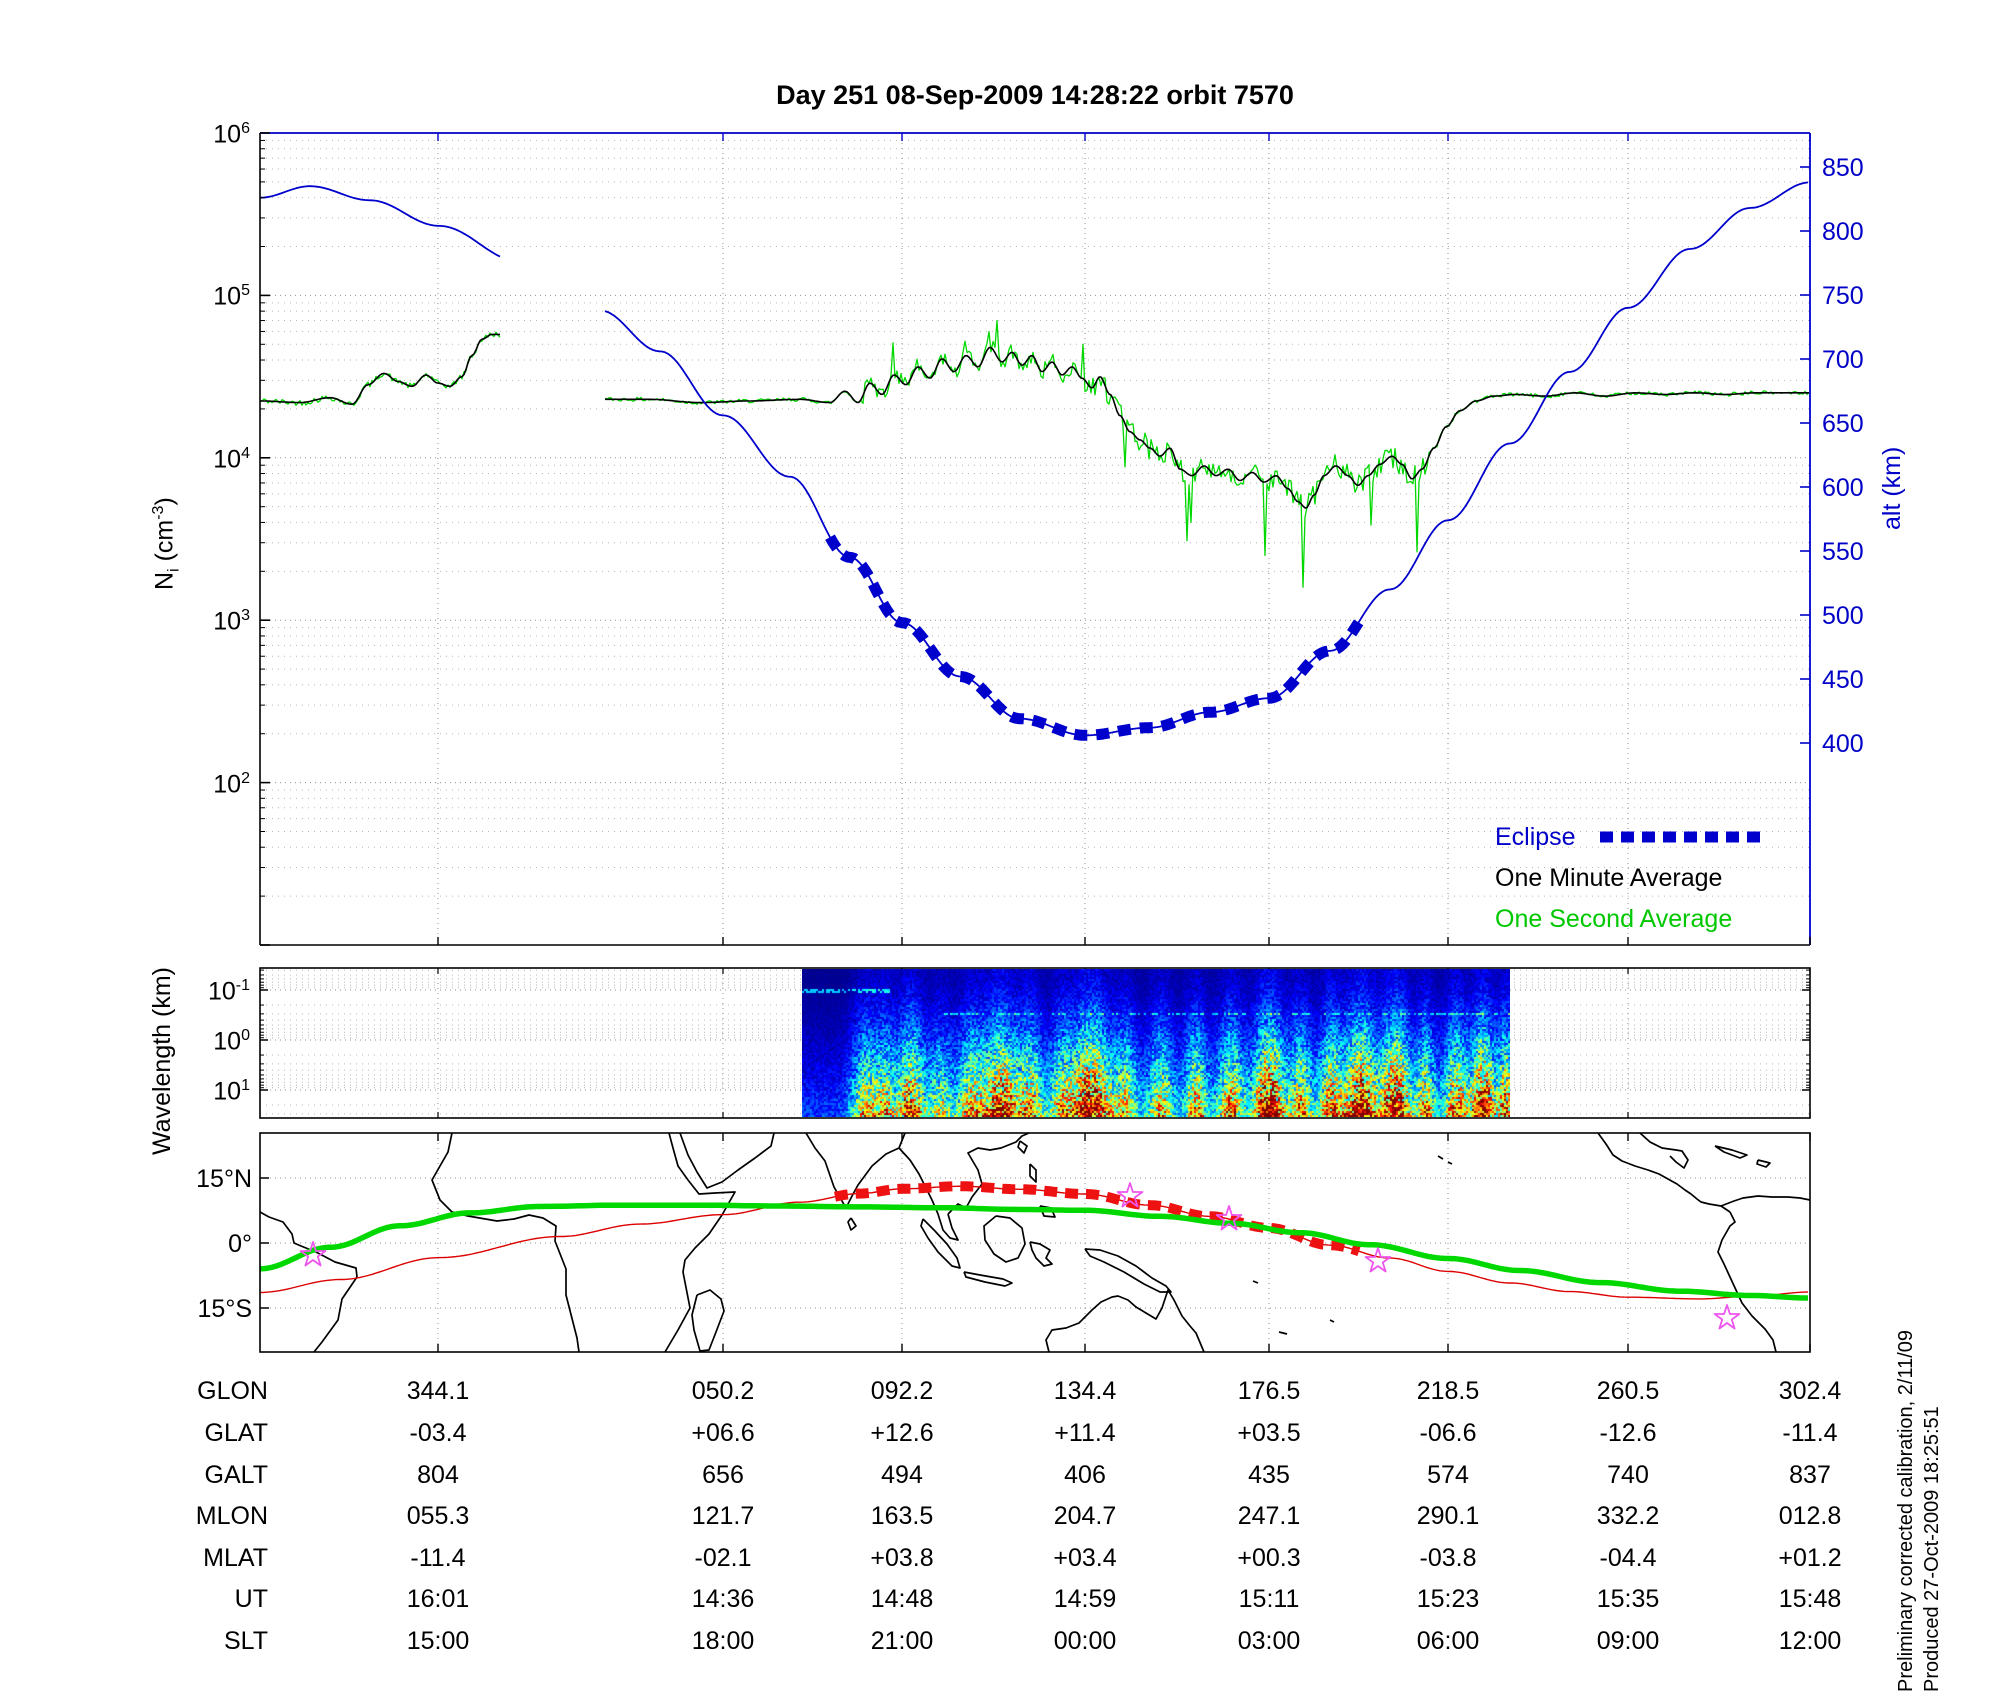 This screenshot has width=2000, height=1700. What do you see at coordinates (1269, 1641) in the screenshot?
I see `table-cell: 03:00` at bounding box center [1269, 1641].